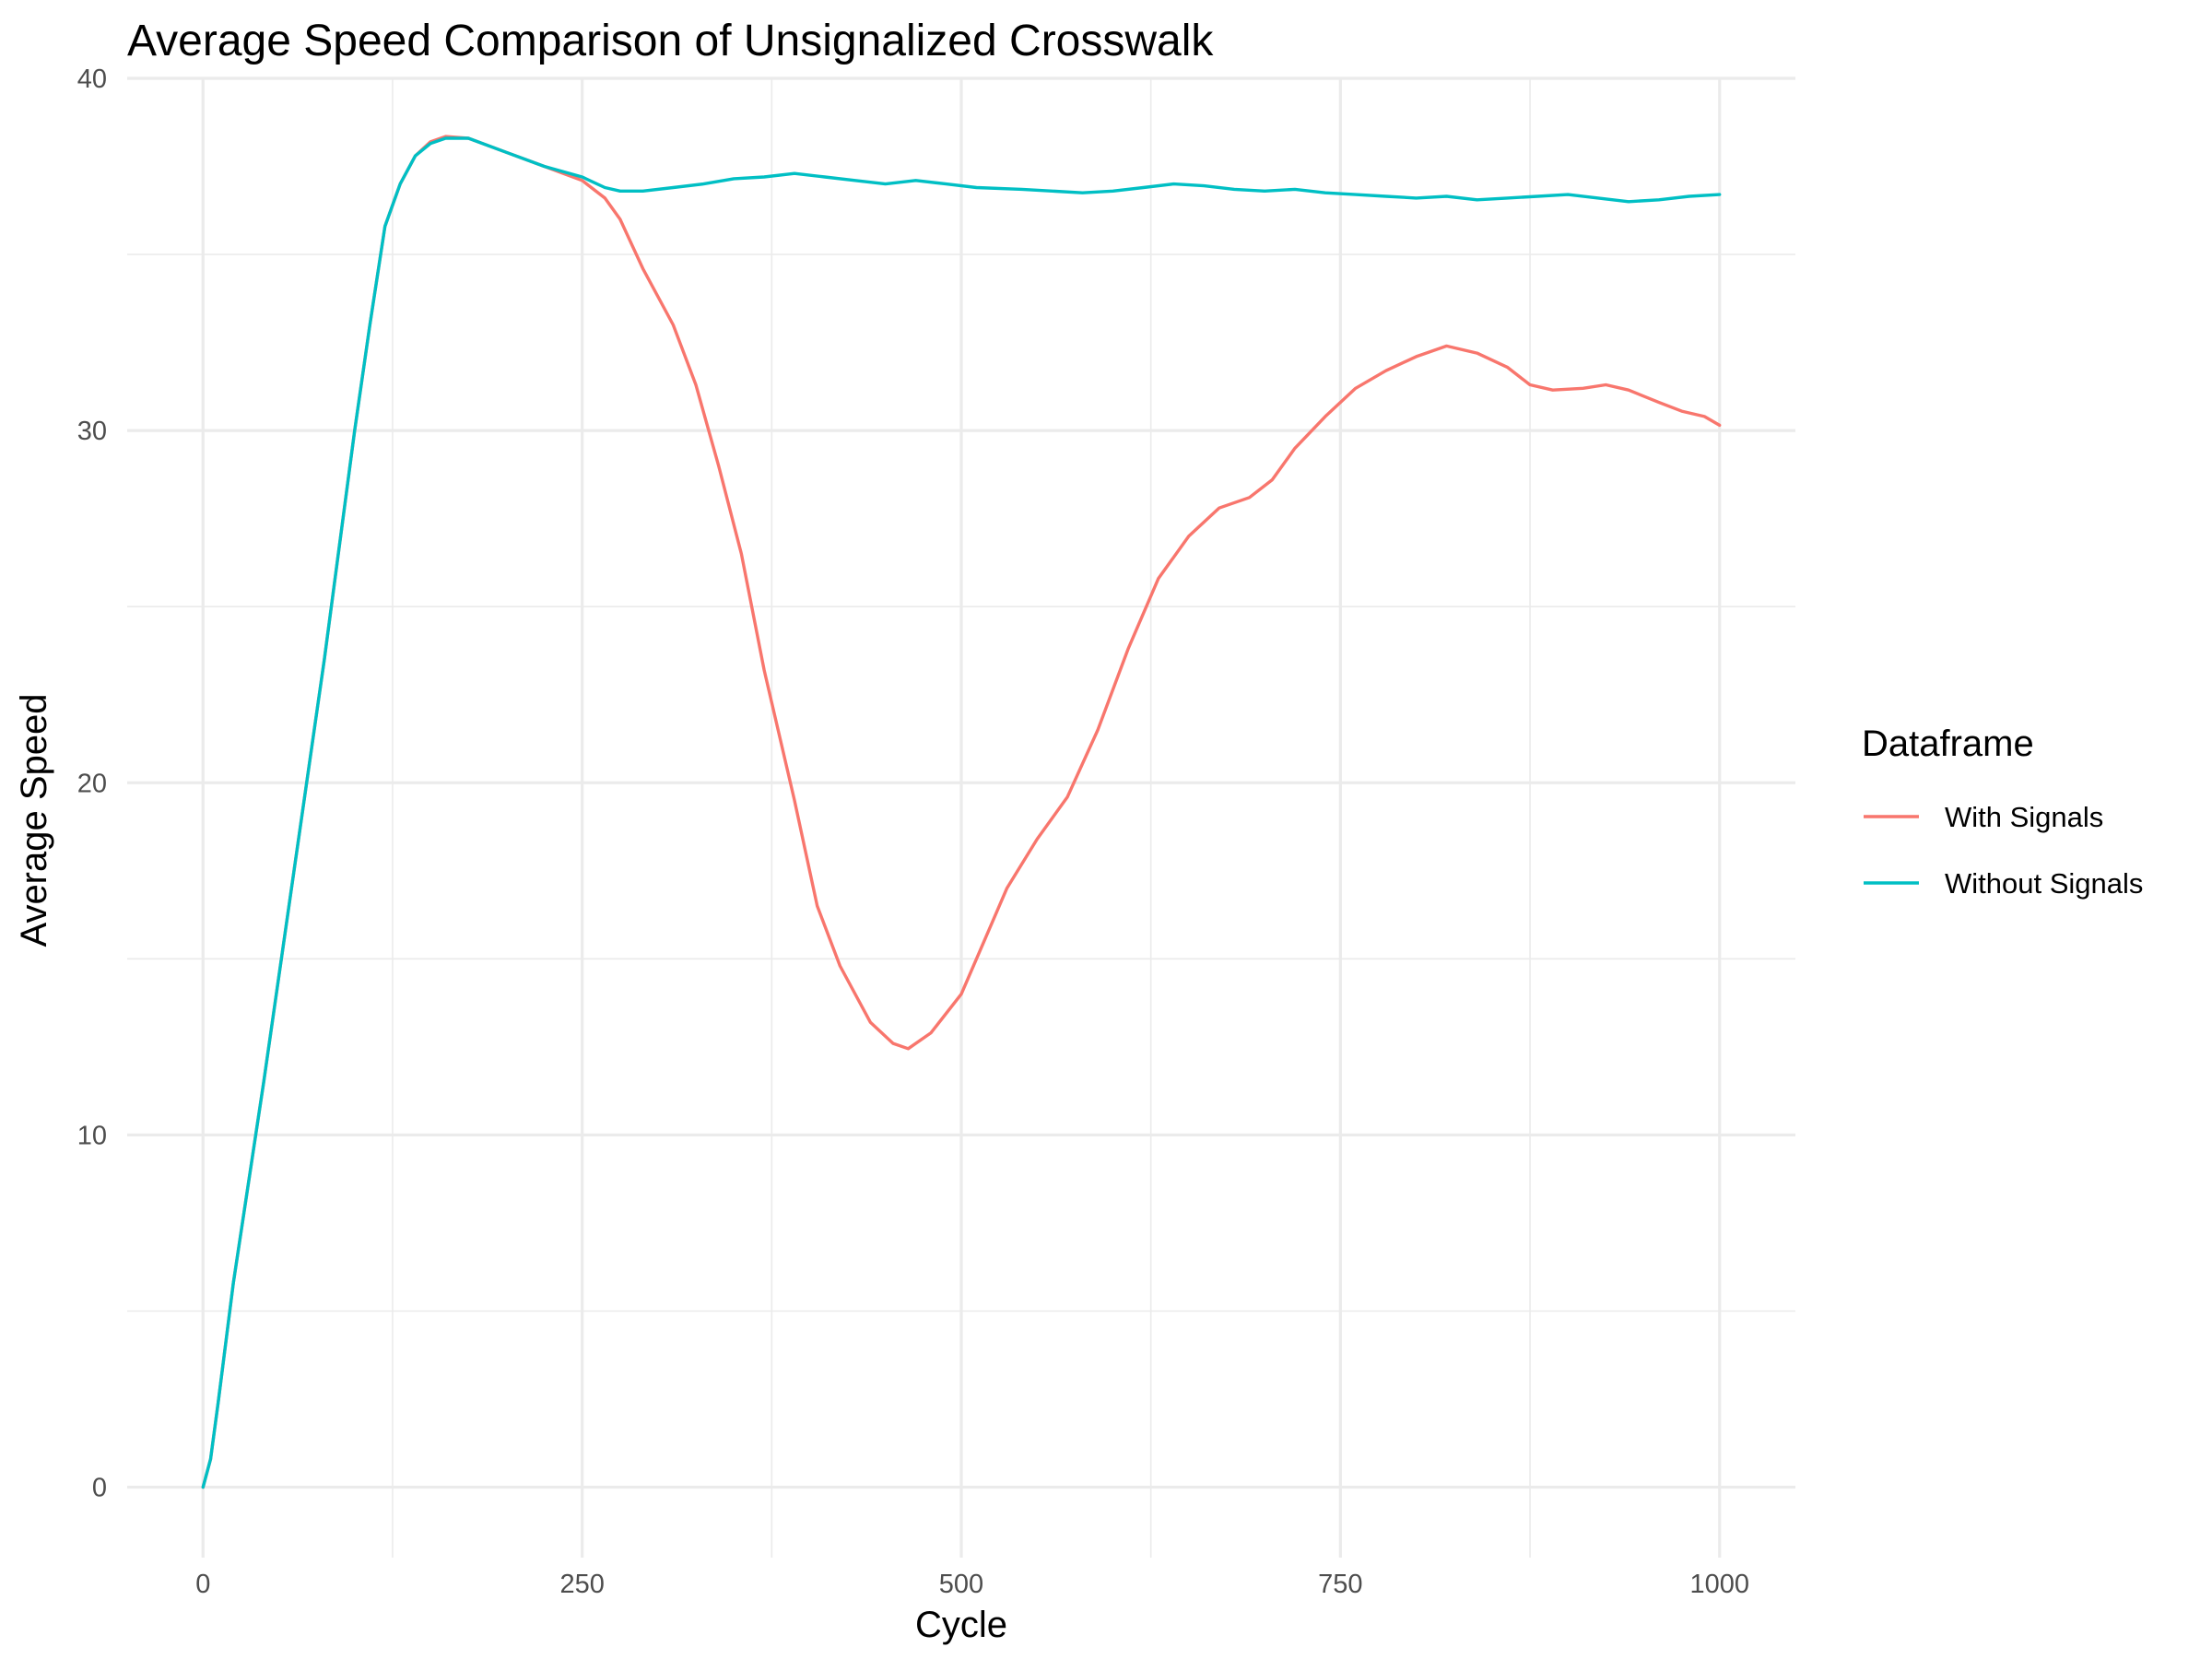 The height and width of the screenshot is (1659, 2212). I want to click on x-tick-label: 0, so click(202, 1584).